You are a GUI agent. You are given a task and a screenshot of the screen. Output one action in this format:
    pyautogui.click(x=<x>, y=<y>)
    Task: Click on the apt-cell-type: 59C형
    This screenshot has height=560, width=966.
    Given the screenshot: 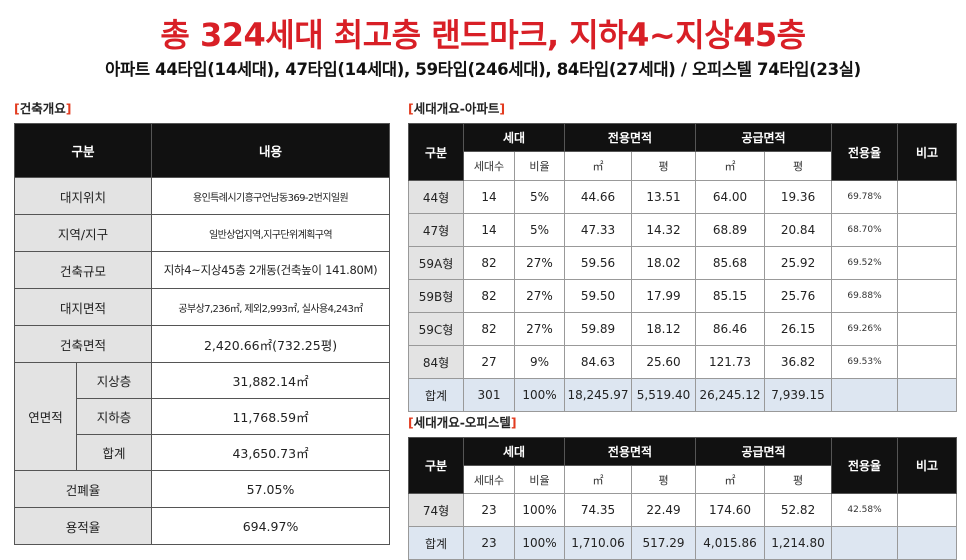 What is the action you would take?
    pyautogui.click(x=436, y=329)
    